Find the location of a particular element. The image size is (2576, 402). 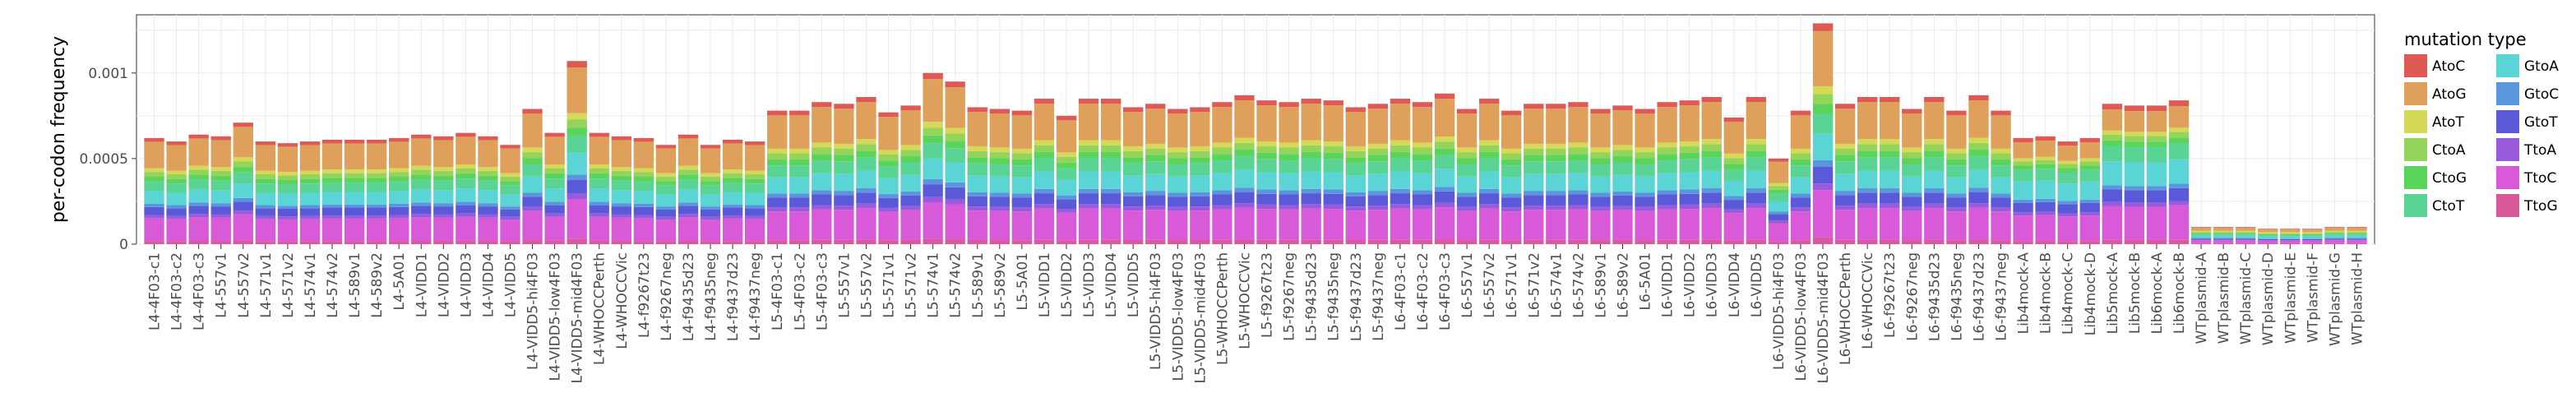

x-tick-label: L5-f9435d23 is located at coordinates (1312, 296).